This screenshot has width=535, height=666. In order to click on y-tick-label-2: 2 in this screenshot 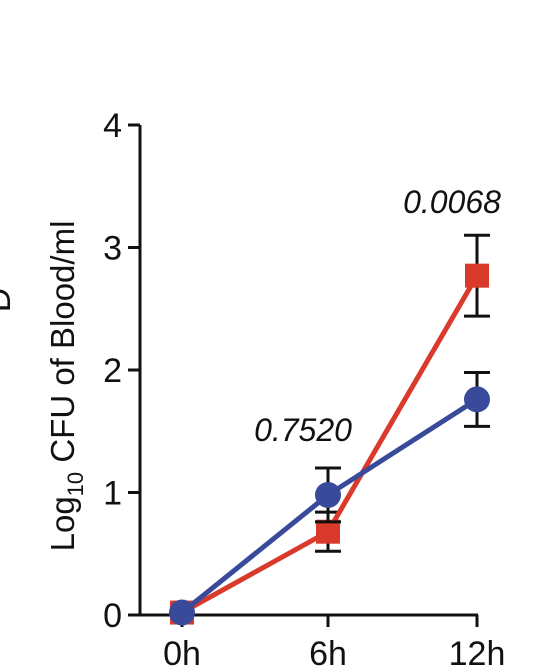, I will do `click(112, 371)`.